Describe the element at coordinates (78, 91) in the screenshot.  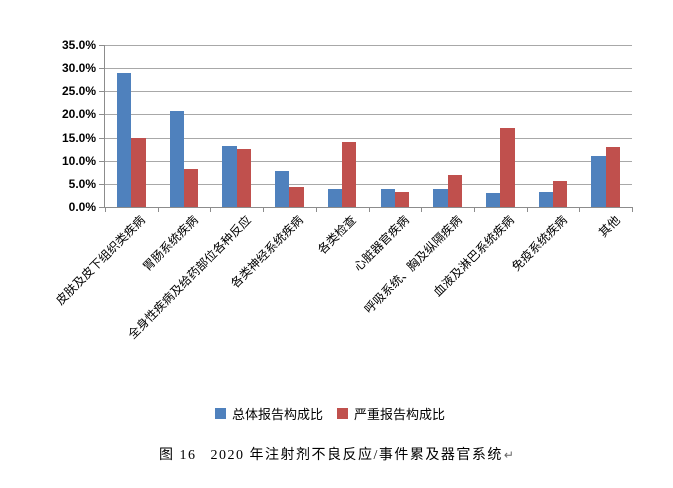
I see `y-axis-label: 25.0%` at that location.